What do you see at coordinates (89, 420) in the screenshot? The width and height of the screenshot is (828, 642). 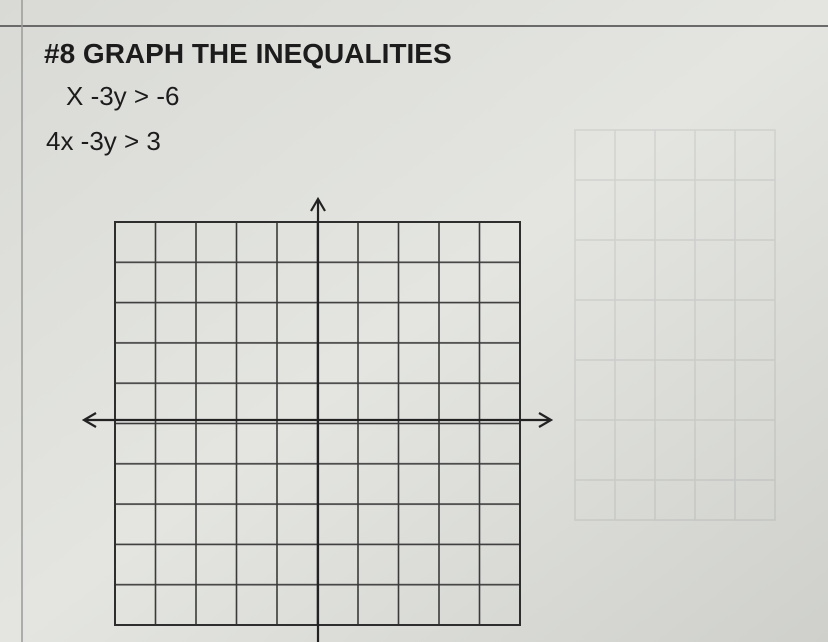 I see `arrow-left` at bounding box center [89, 420].